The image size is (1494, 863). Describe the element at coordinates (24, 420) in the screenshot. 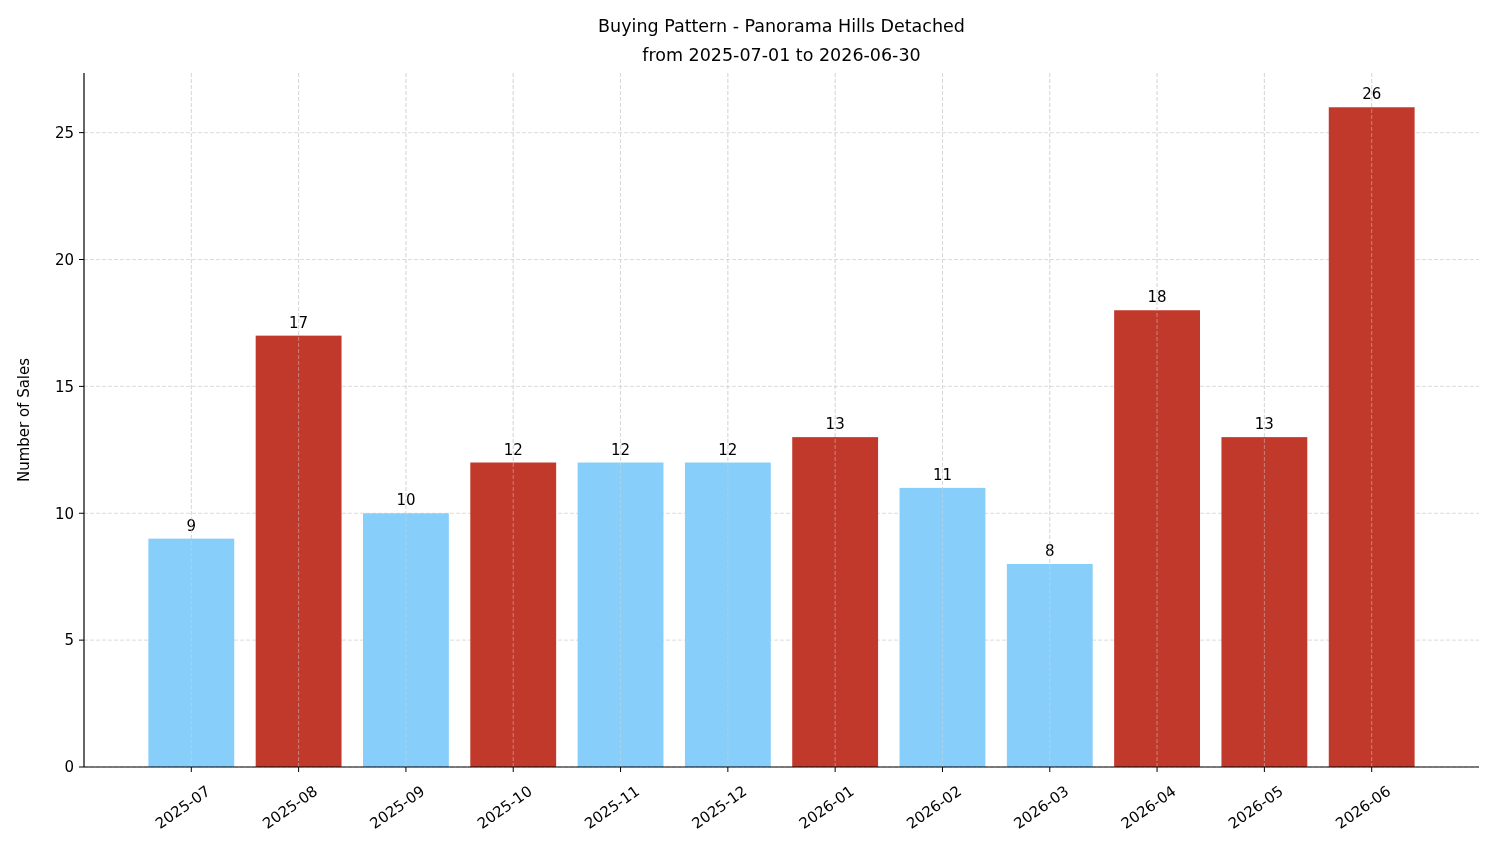

I see `y-axis-title: Number of Sales` at that location.